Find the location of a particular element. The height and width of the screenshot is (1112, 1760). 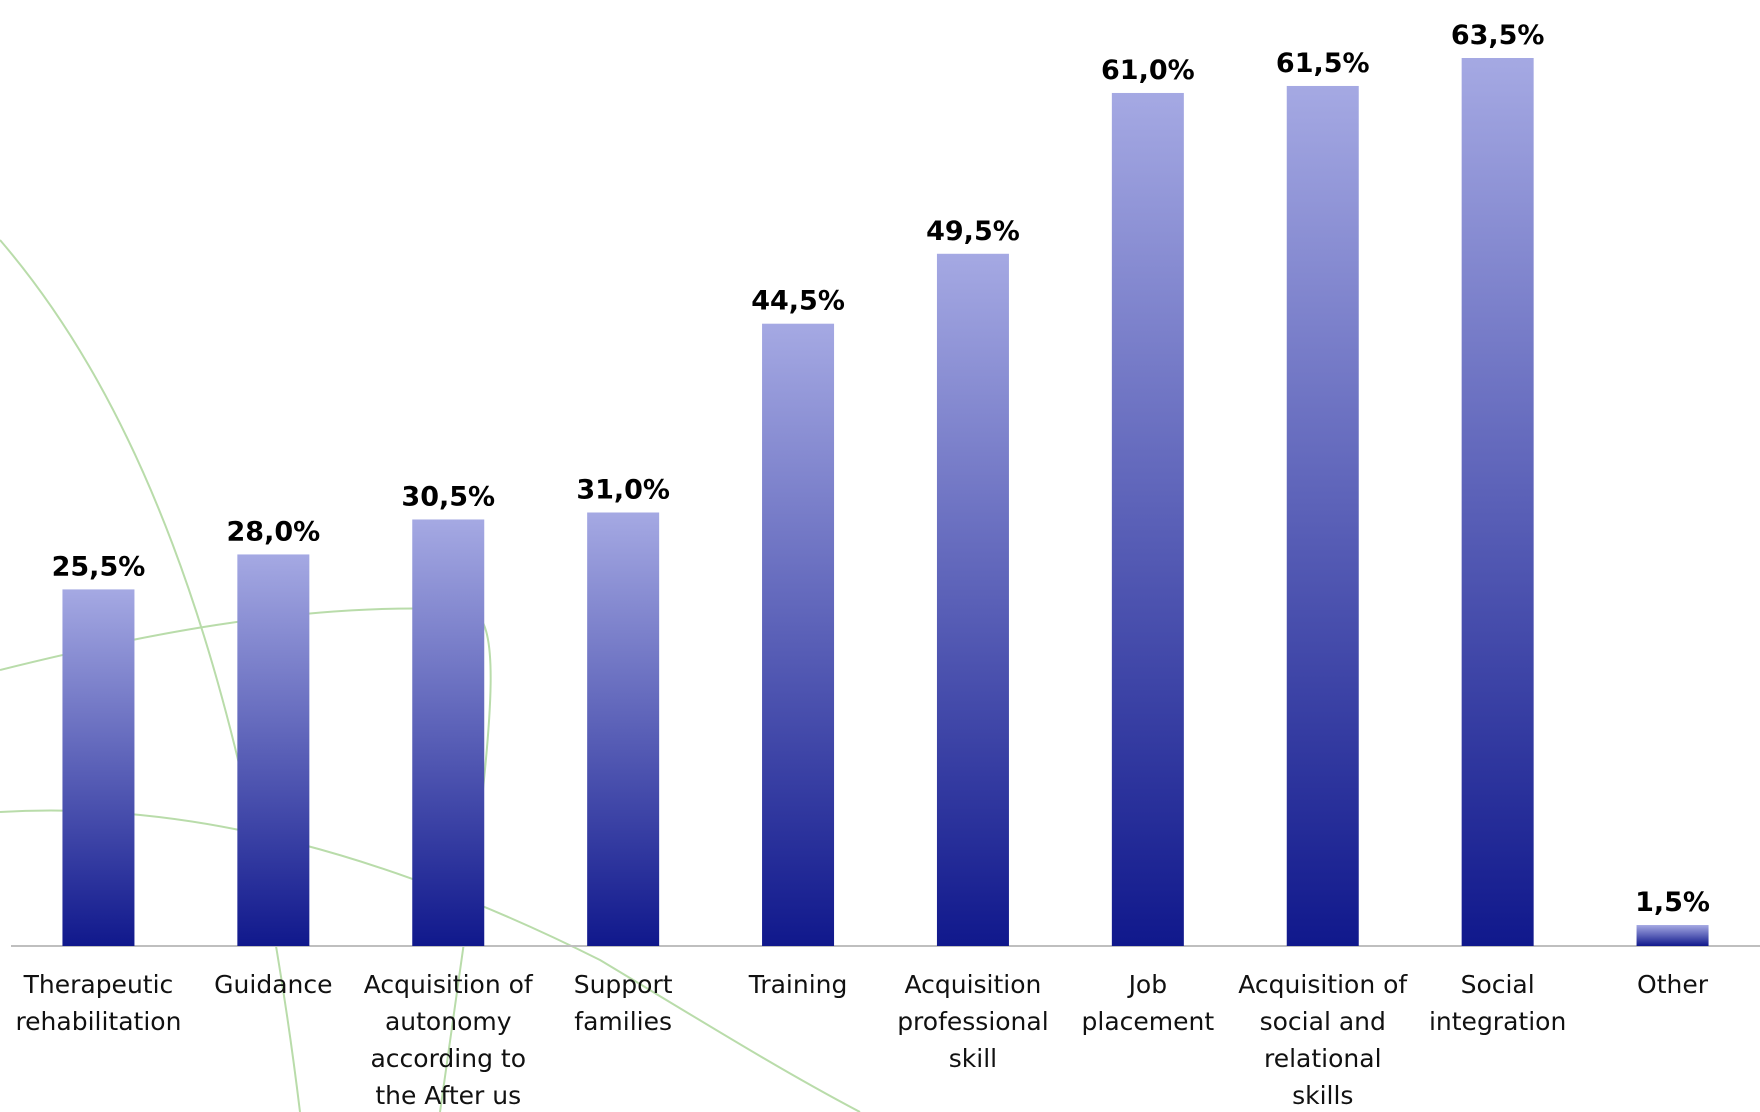

x-tick-label: Training is located at coordinates (798, 984).